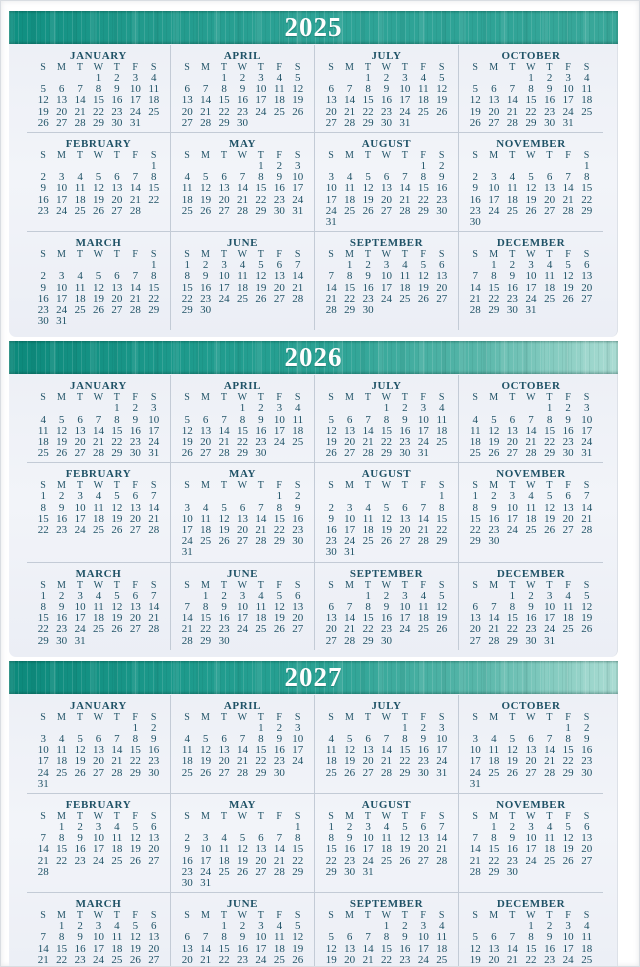  Describe the element at coordinates (43, 199) in the screenshot. I see `date-cell: 16` at that location.